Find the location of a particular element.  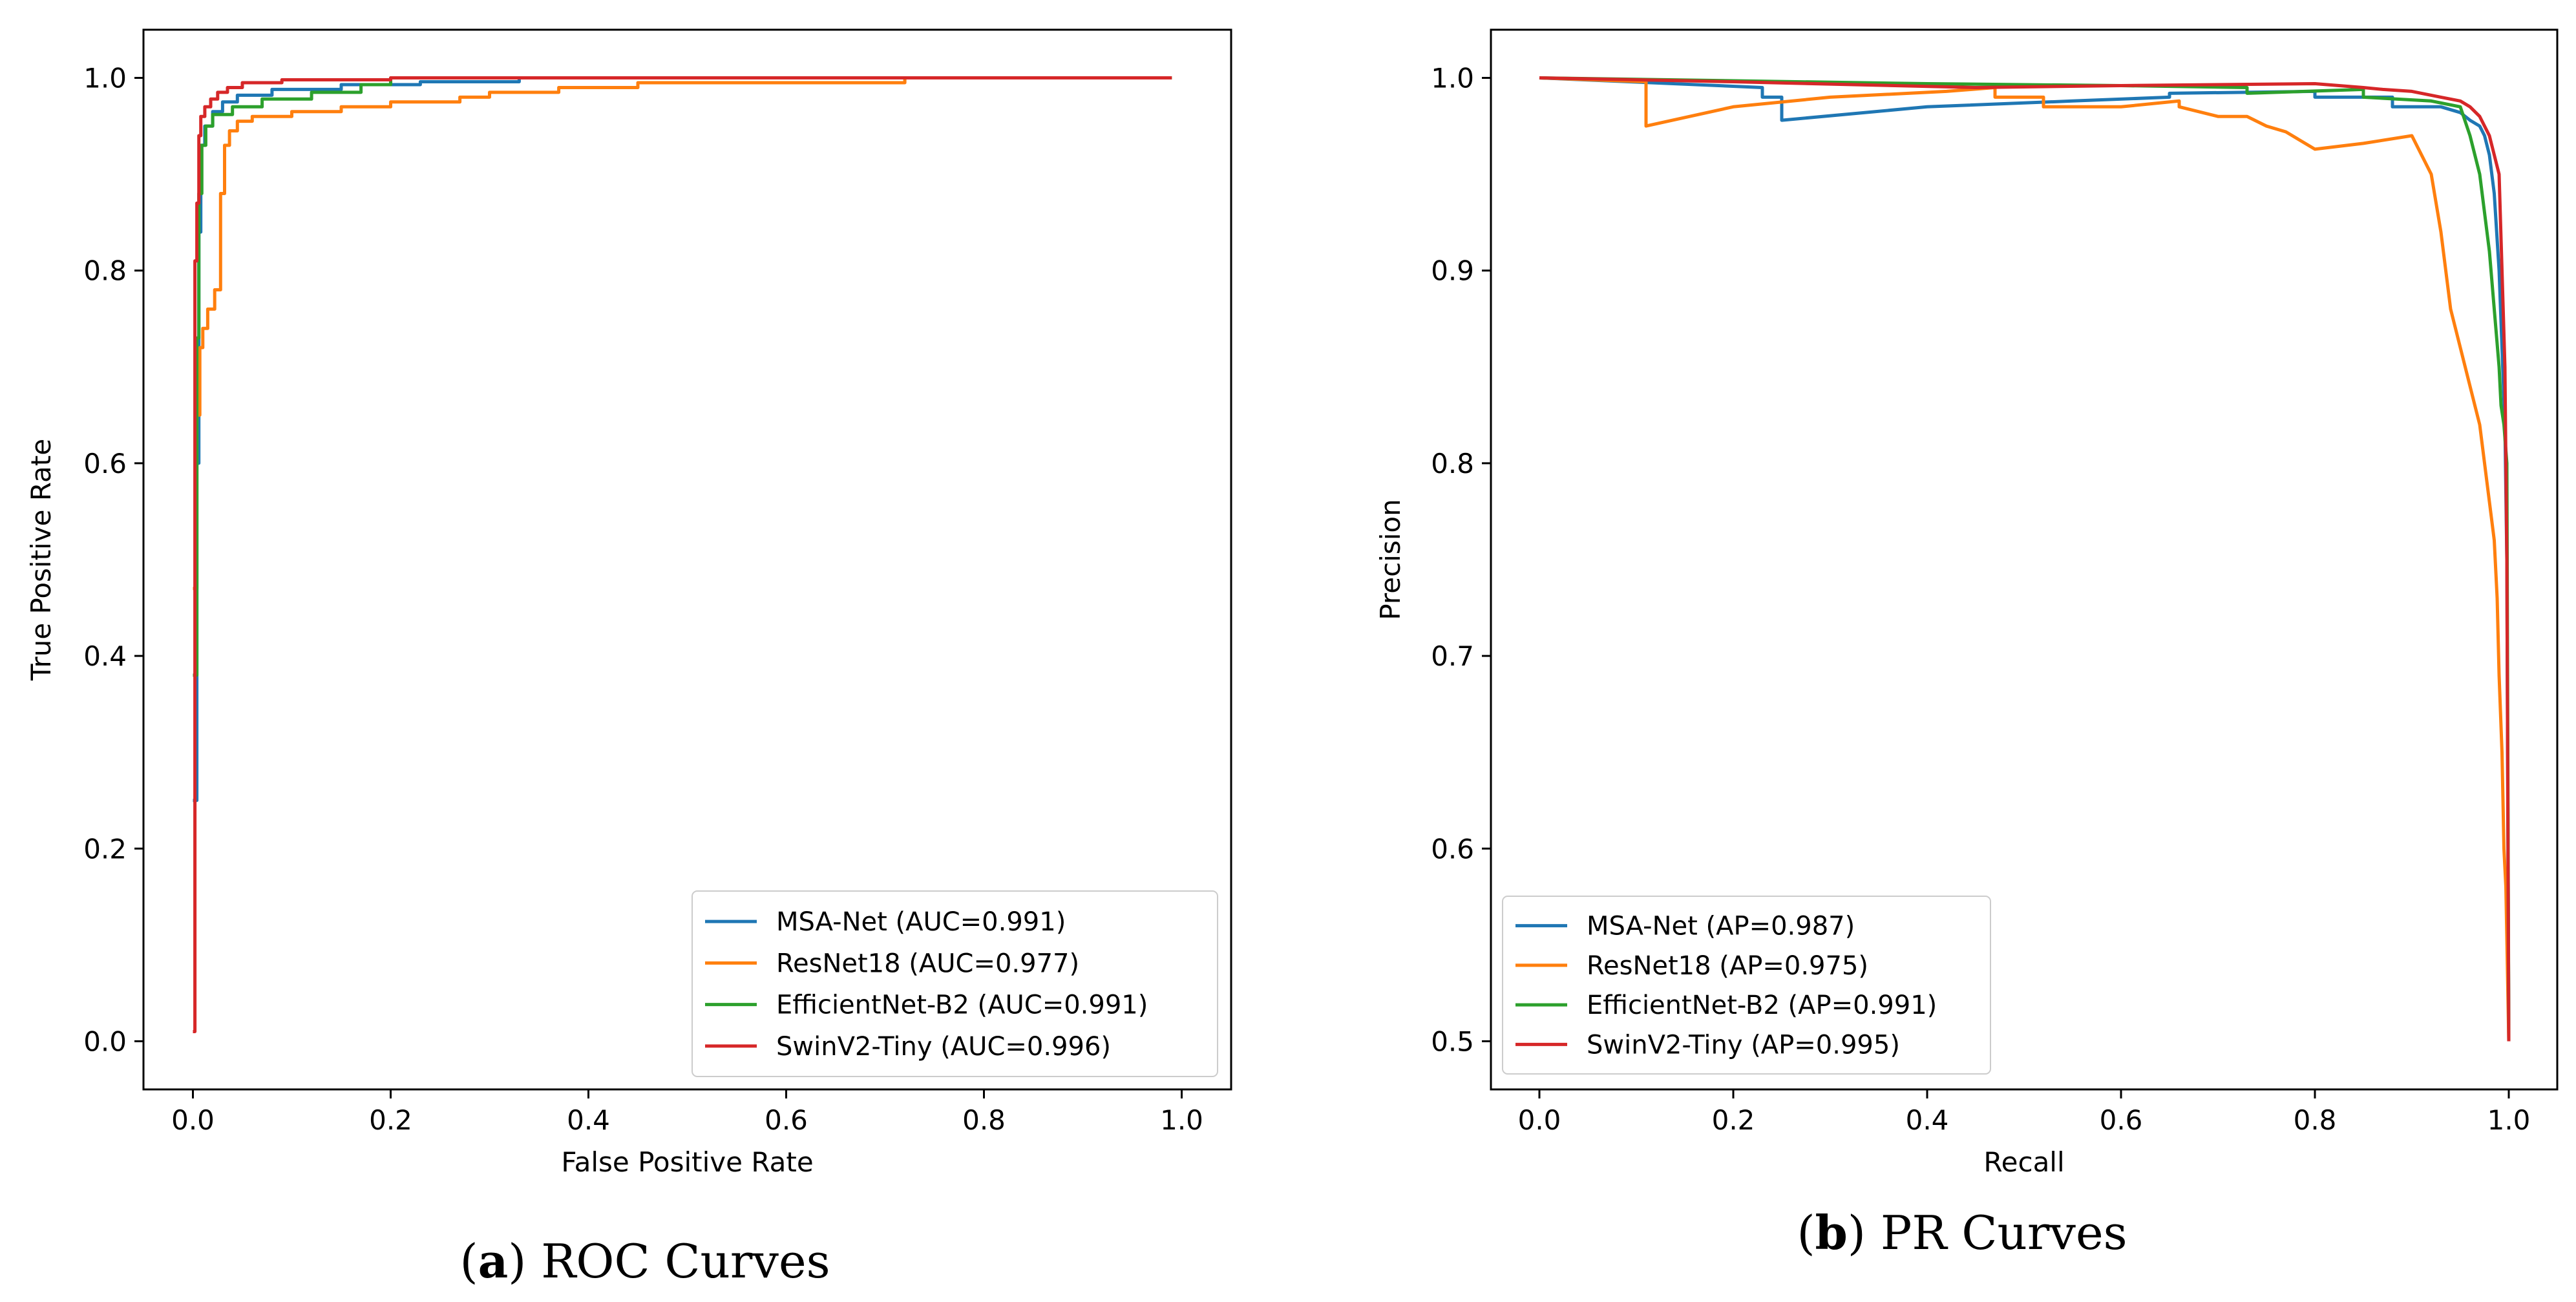

pr-y-tick-label: 0.9 is located at coordinates (1452, 271).